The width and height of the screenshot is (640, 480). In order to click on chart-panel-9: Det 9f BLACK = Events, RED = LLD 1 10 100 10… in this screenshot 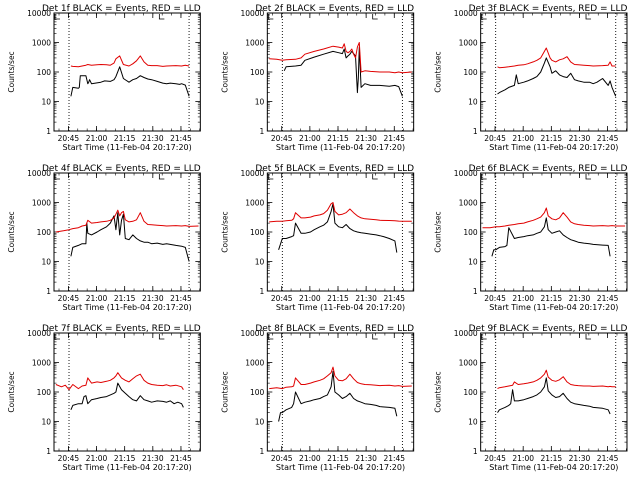, I will do `click(531, 398)`.